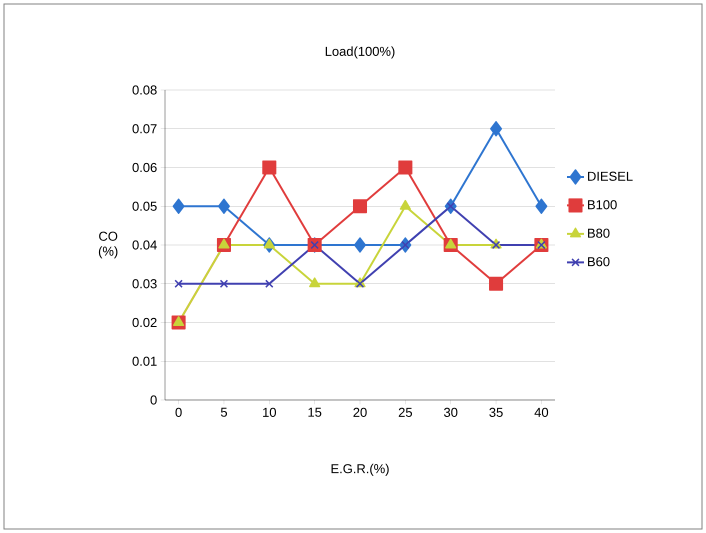  I want to click on x-tick-label: 30, so click(451, 412).